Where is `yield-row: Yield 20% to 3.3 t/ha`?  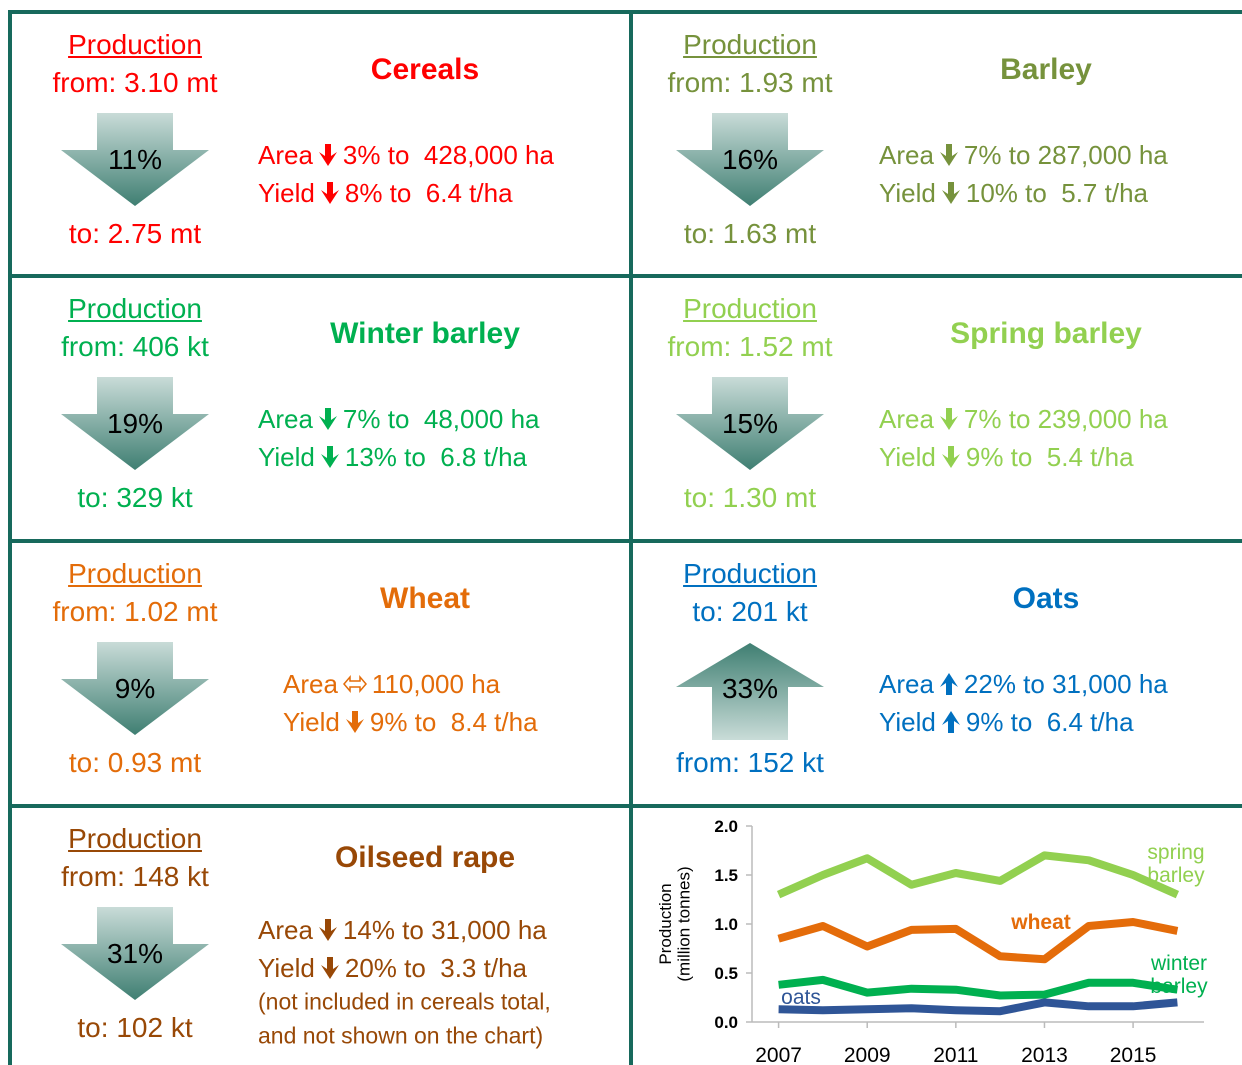
yield-row: Yield 20% to 3.3 t/ha is located at coordinates (392, 968).